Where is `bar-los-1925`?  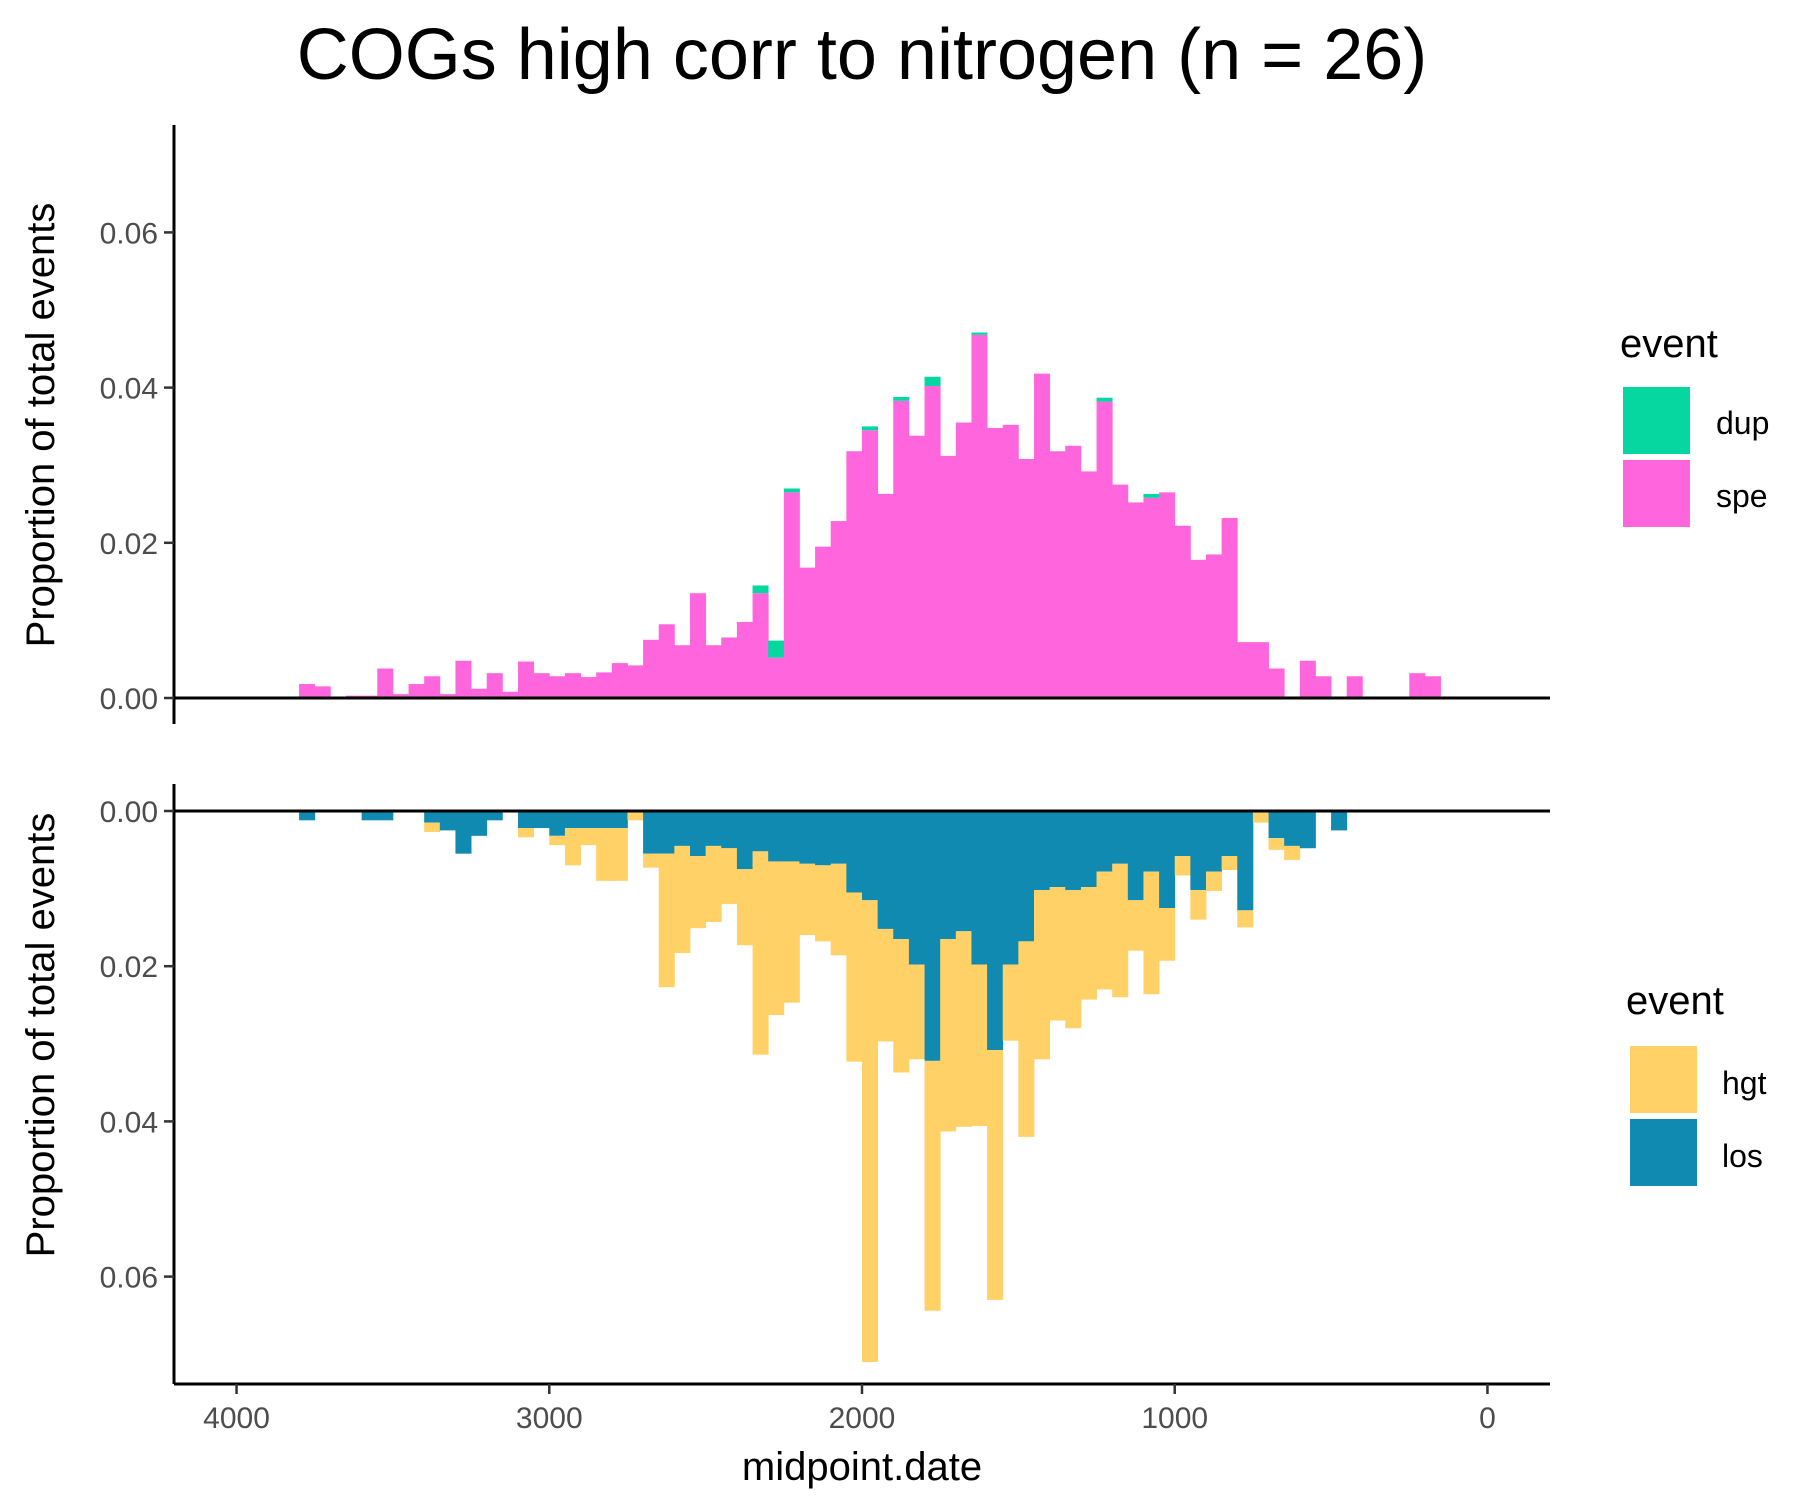
bar-los-1925 is located at coordinates (885, 870).